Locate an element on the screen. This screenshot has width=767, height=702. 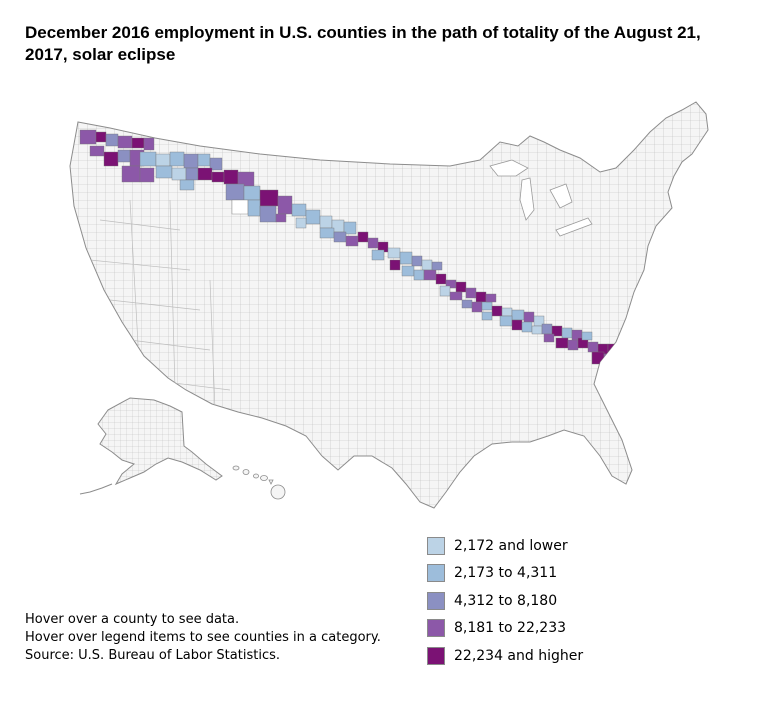
legend-label-2: 2,173 to 4,311 is located at coordinates (506, 573).